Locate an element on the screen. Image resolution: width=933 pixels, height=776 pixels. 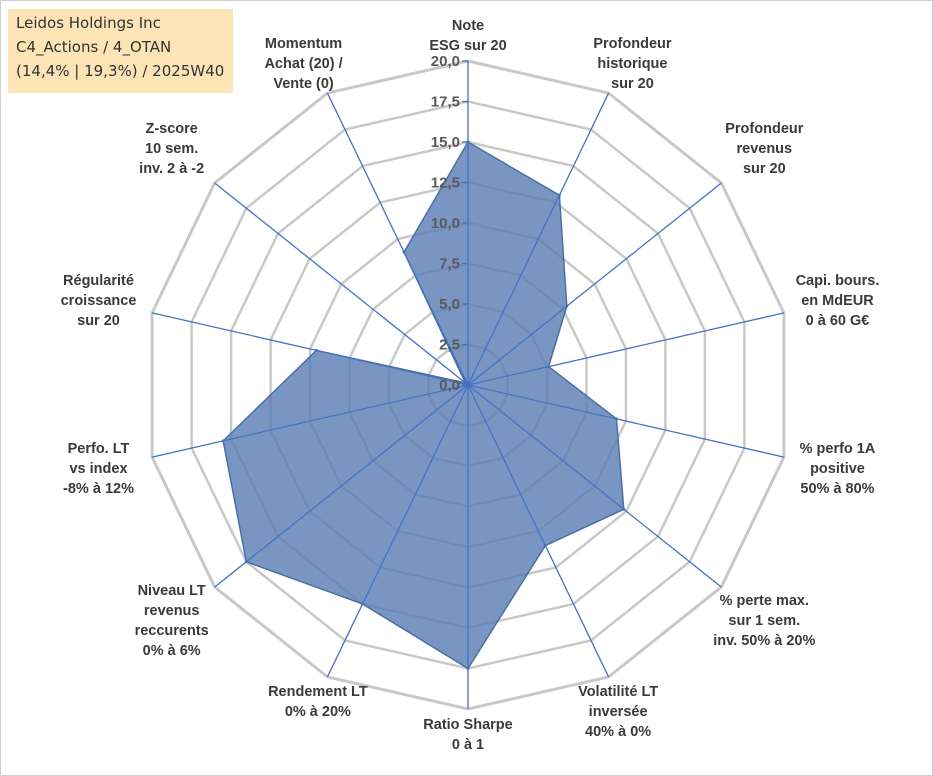
axis-label: Capi. bours. en MdEUR 0 à 60 G€ is located at coordinates (838, 301).